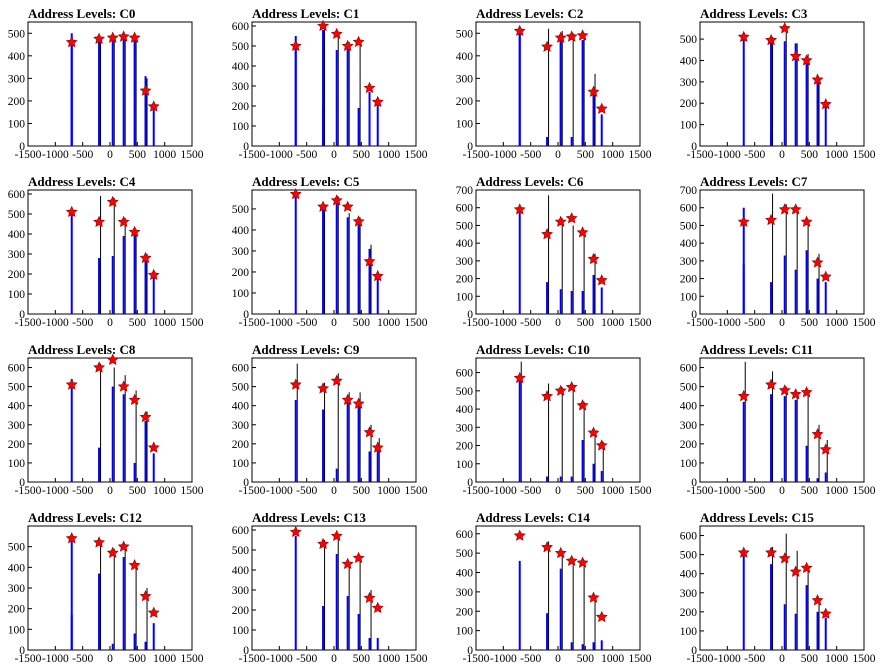 This screenshot has height=672, width=896. What do you see at coordinates (17, 610) in the screenshot?
I see `y-tick-label: 200` at bounding box center [17, 610].